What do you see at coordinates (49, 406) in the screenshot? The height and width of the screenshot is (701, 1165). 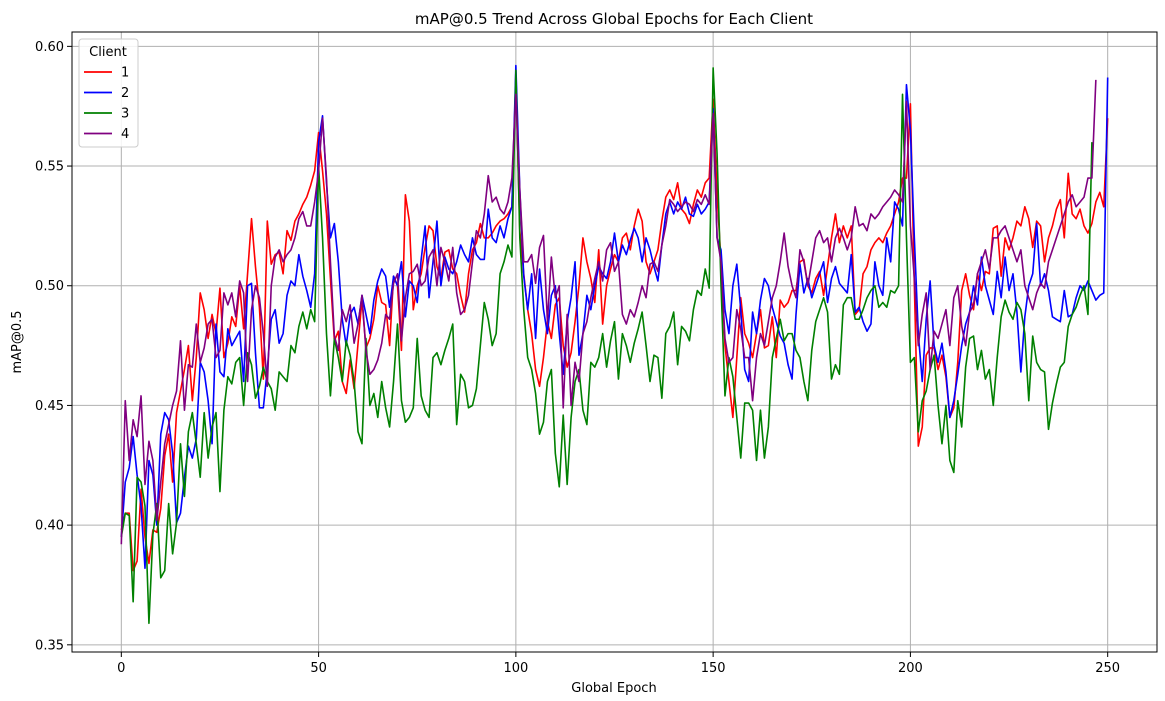 I see `y-tick-label: 0.45` at bounding box center [49, 406].